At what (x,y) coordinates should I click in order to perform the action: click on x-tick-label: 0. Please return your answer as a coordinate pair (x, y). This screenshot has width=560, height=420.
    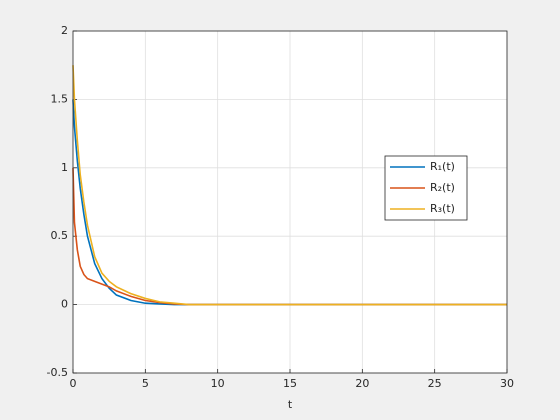
    Looking at the image, I should click on (73, 383).